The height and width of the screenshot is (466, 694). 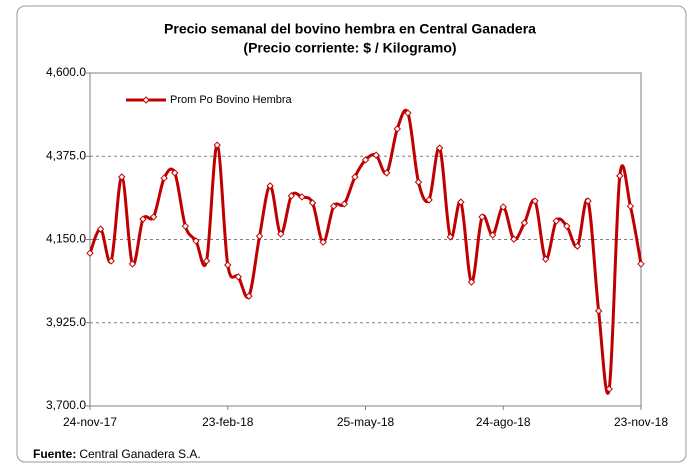 What do you see at coordinates (66, 405) in the screenshot?
I see `y-tick-label: 3,700.0` at bounding box center [66, 405].